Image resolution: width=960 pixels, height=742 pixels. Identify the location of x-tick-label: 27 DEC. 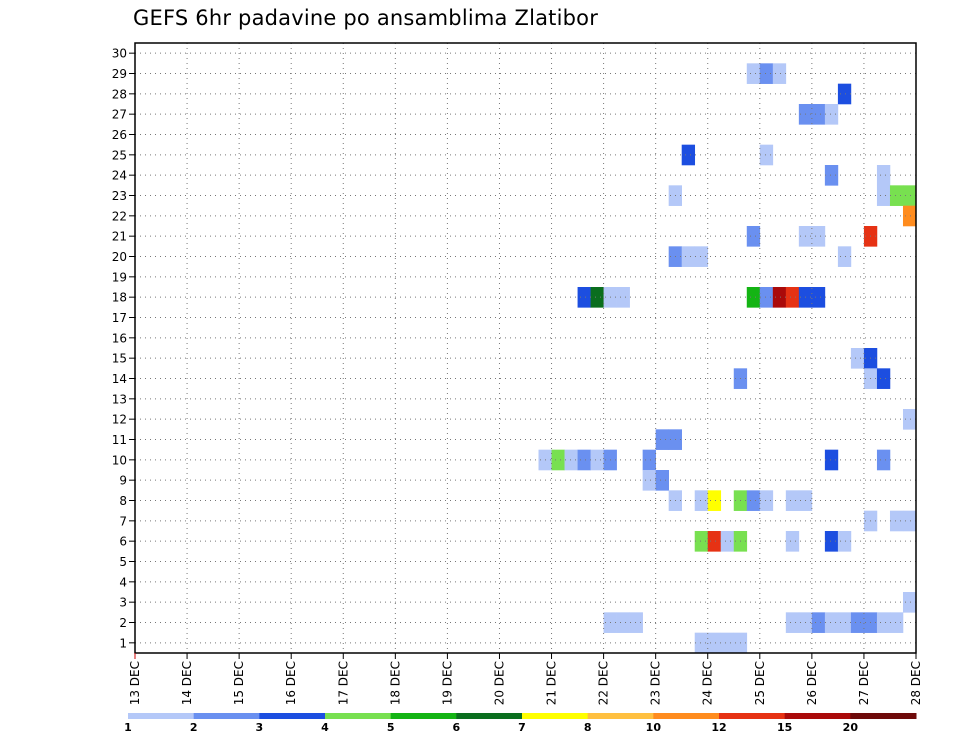
(864, 683).